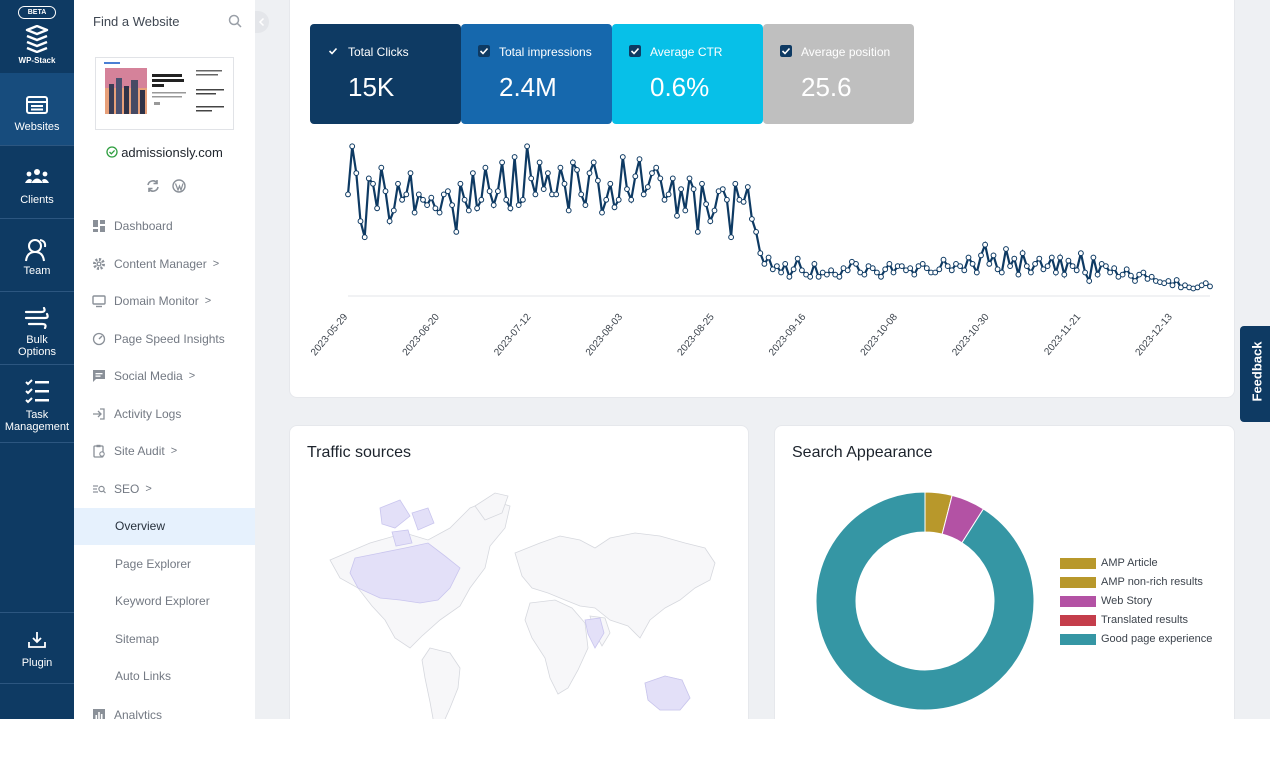  What do you see at coordinates (385, 74) in the screenshot?
I see `metric-total-clicks: Total Clicks 15K` at bounding box center [385, 74].